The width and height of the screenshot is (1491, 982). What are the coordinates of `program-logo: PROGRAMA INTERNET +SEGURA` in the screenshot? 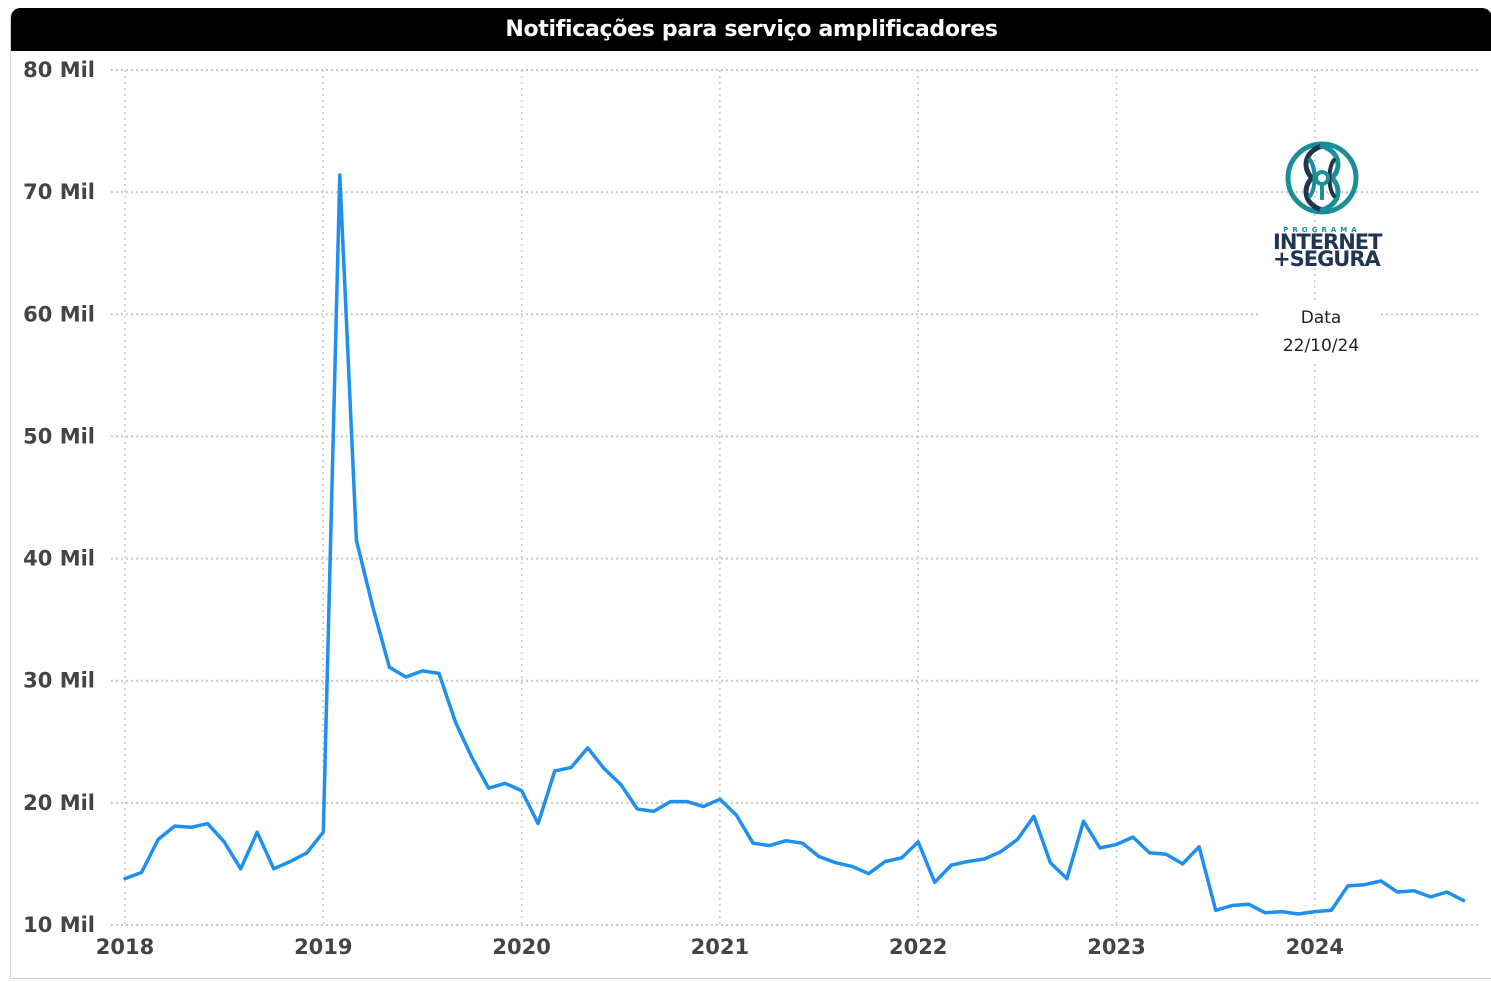 It's located at (1327, 204).